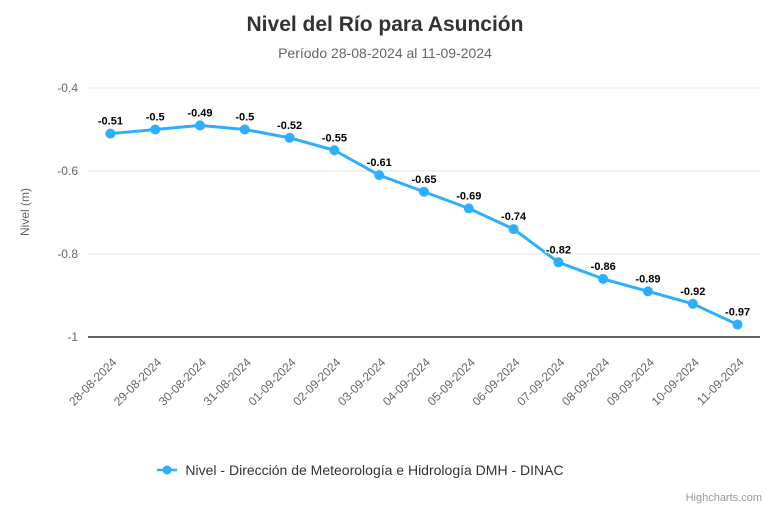 This screenshot has width=770, height=513. I want to click on data-point-label: -0.74, so click(514, 217).